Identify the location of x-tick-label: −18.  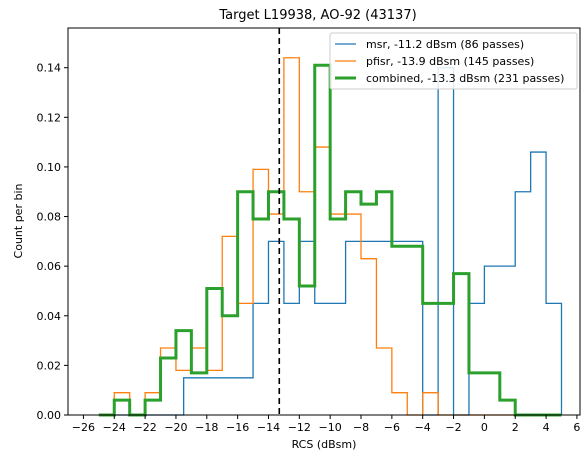
(206, 427).